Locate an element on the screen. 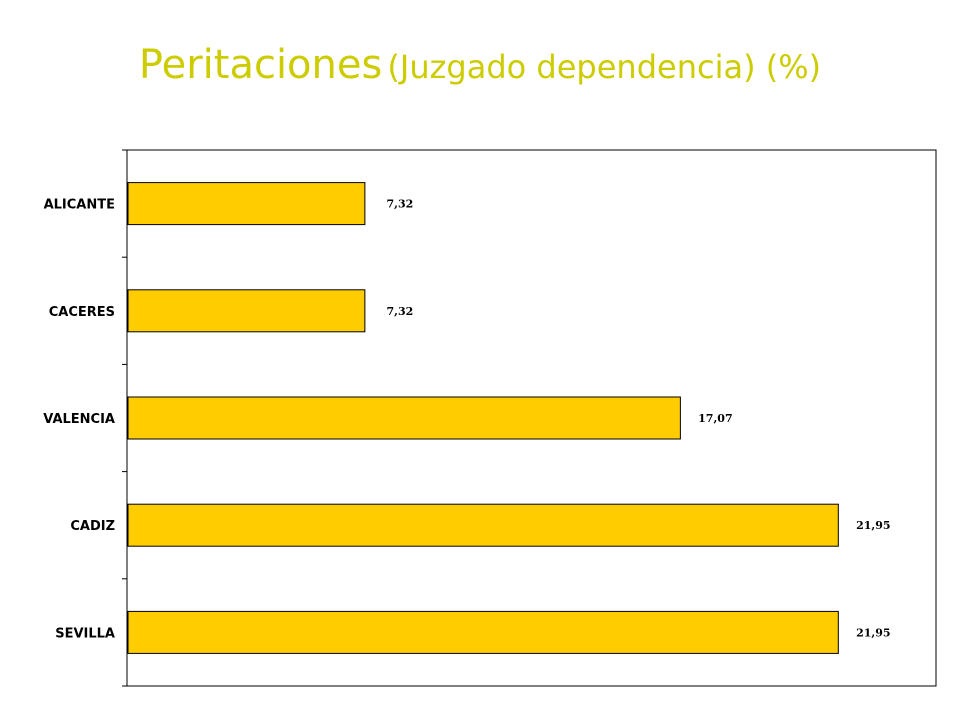 The image size is (960, 720). bar-valencia is located at coordinates (404, 418).